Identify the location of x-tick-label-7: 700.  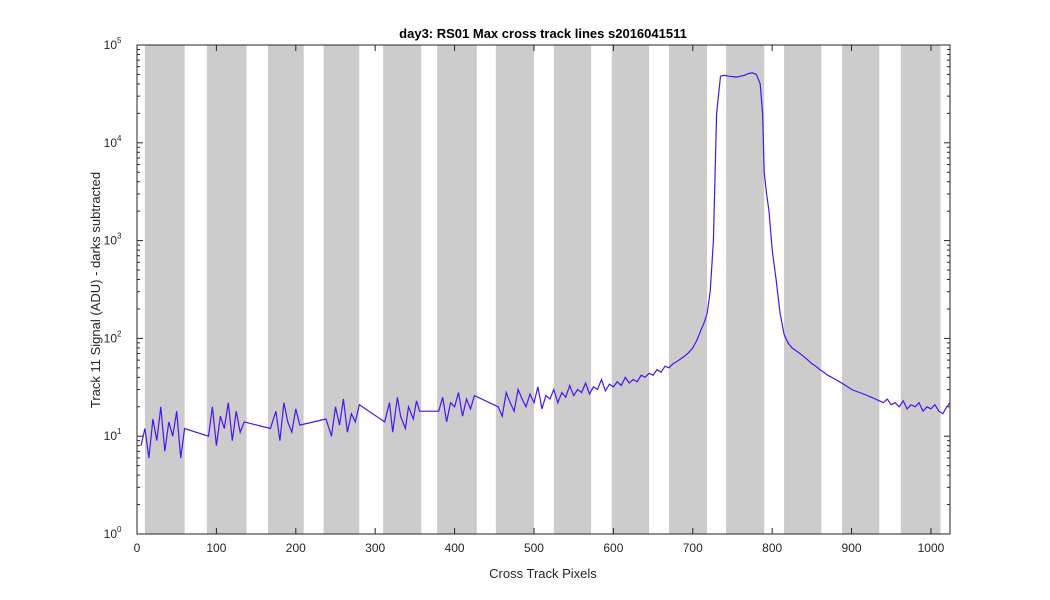
(693, 548).